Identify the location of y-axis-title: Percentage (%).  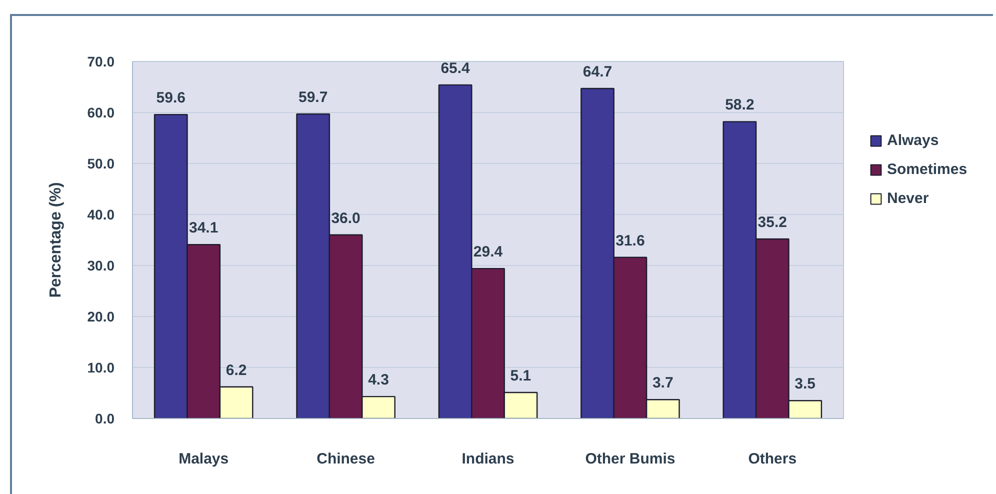
(55, 240).